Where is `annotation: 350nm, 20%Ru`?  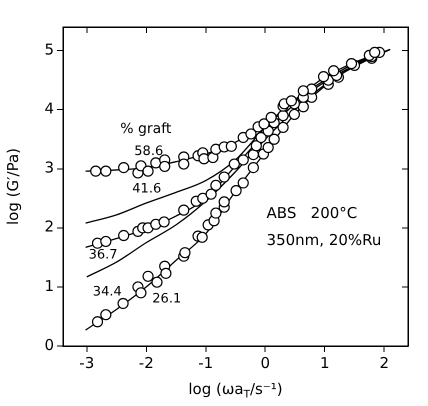 annotation: 350nm, 20%Ru is located at coordinates (324, 239).